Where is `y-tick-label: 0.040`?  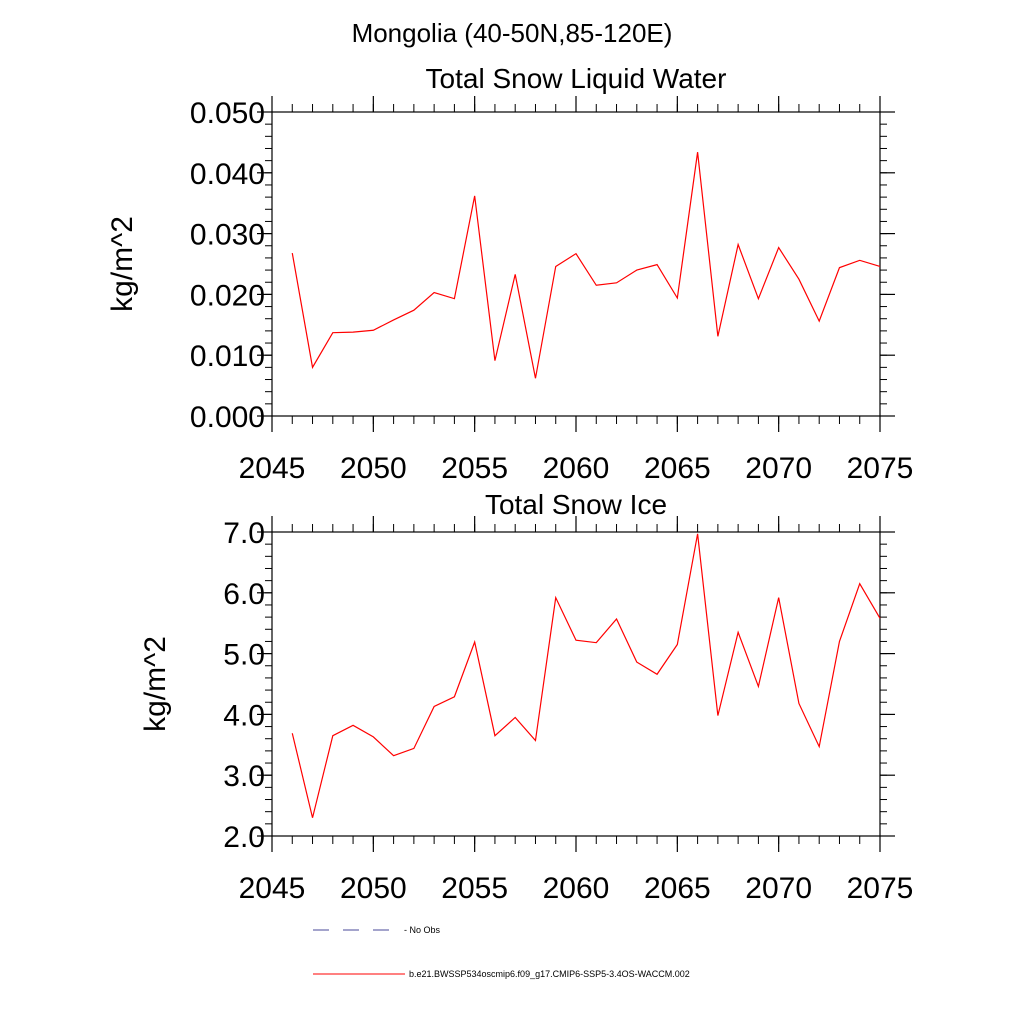
y-tick-label: 0.040 is located at coordinates (227, 174).